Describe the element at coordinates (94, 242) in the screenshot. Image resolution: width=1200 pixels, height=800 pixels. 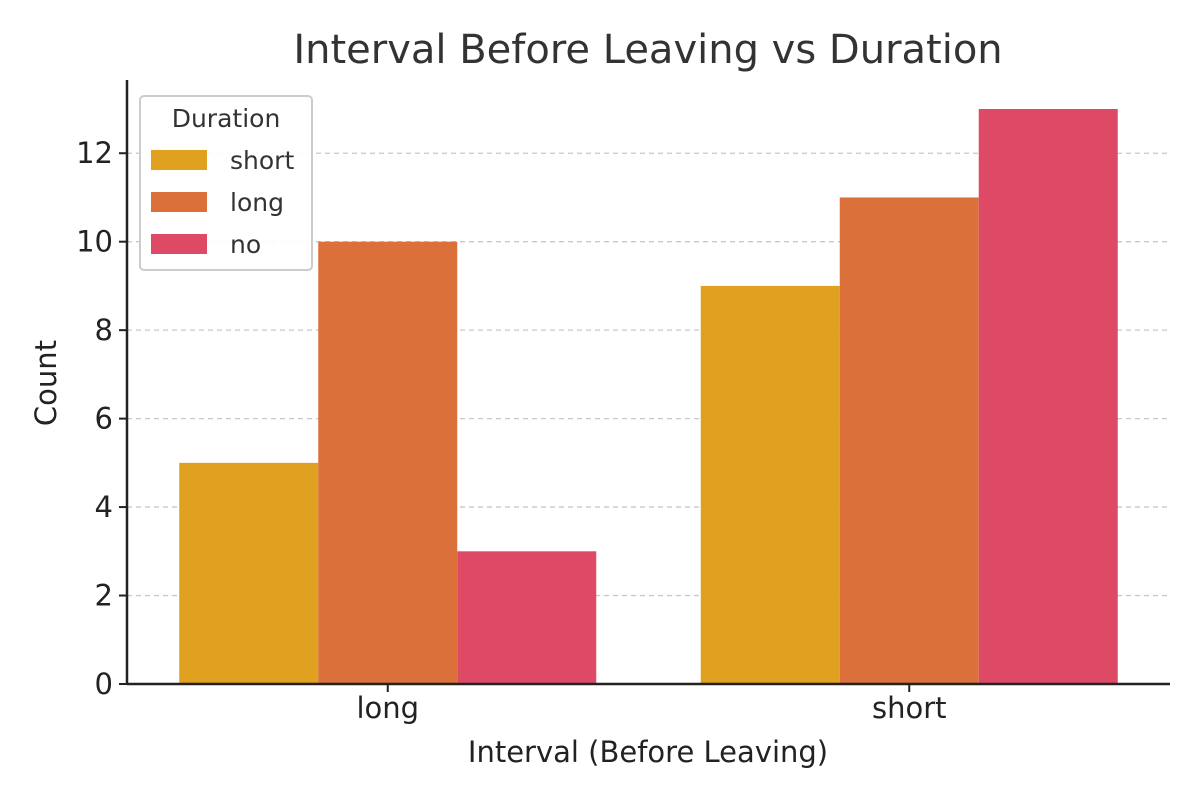
I see `y-tick-label: 10` at that location.